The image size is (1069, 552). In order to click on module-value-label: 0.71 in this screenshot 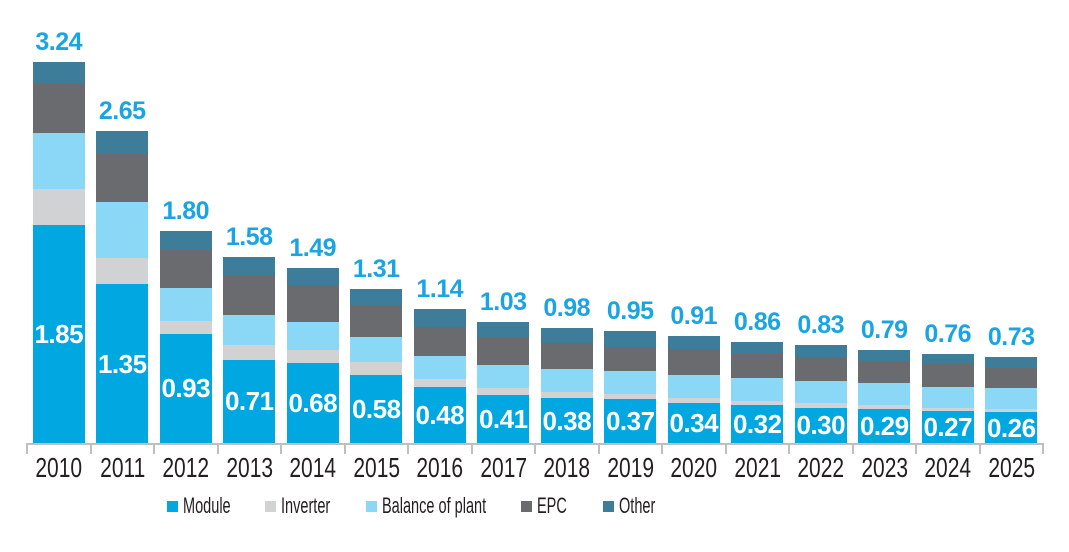, I will do `click(249, 401)`.